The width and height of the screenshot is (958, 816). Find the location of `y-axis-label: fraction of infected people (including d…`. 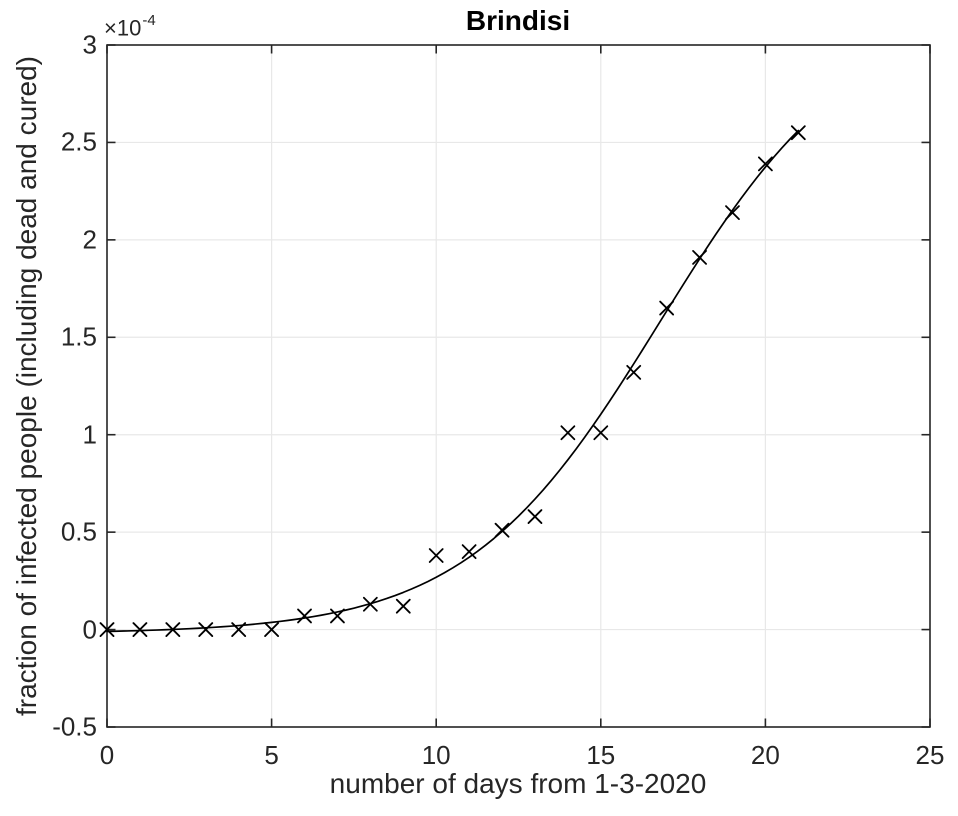

y-axis-label: fraction of infected people (including d… is located at coordinates (26, 386).